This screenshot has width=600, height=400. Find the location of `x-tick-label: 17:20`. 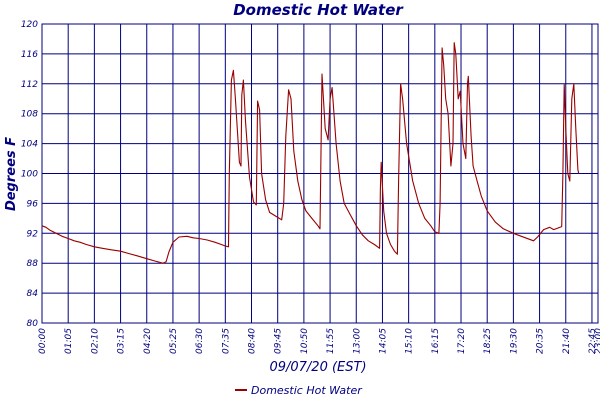

x-tick-label: 17:20 is located at coordinates (462, 341).